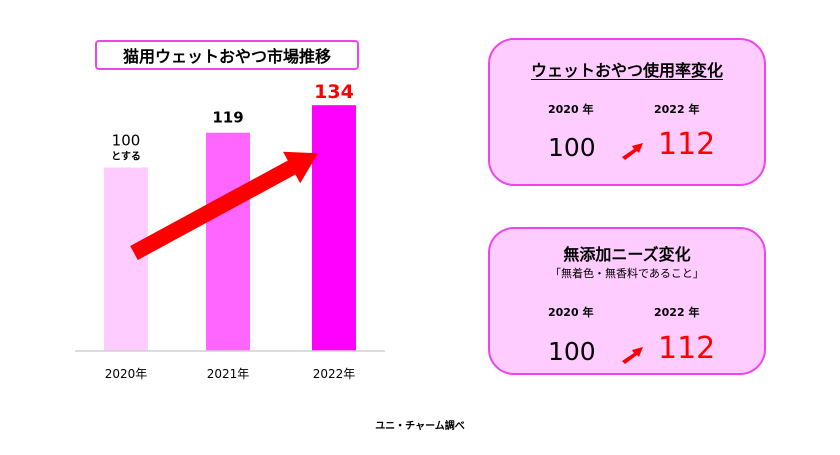 This screenshot has height=455, width=840. I want to click on usage-value-from: 100, so click(572, 147).